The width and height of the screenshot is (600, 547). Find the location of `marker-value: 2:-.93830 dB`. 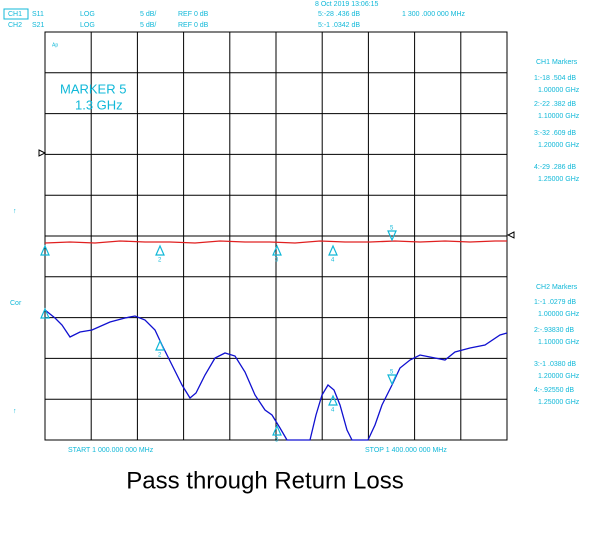

marker-value: 2:-.93830 dB is located at coordinates (554, 330).